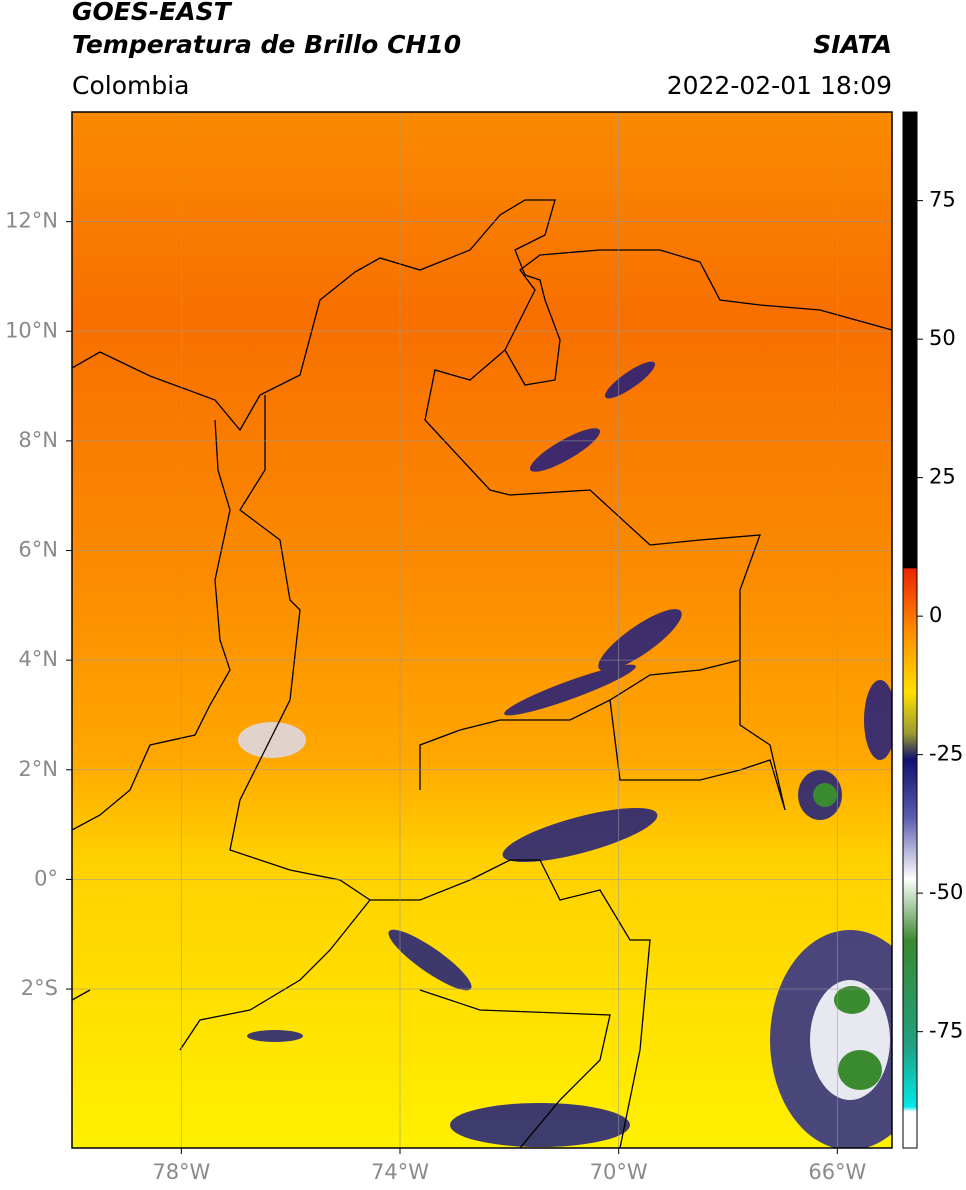  What do you see at coordinates (130, 85) in the screenshot?
I see `region: Colombia` at bounding box center [130, 85].